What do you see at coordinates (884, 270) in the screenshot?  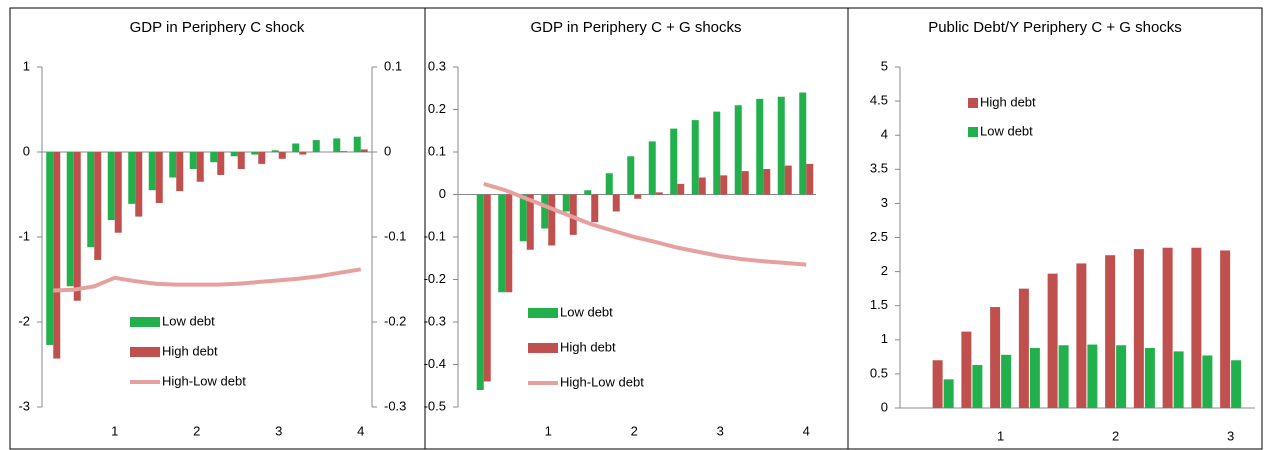 I see `y-tick-label: 2` at bounding box center [884, 270].